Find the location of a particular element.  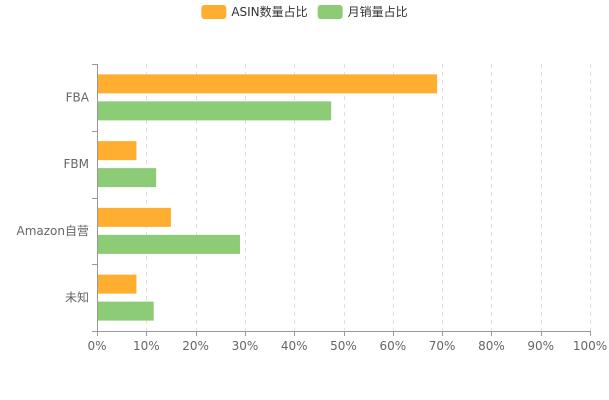

x-tick-label: 50% is located at coordinates (343, 346).